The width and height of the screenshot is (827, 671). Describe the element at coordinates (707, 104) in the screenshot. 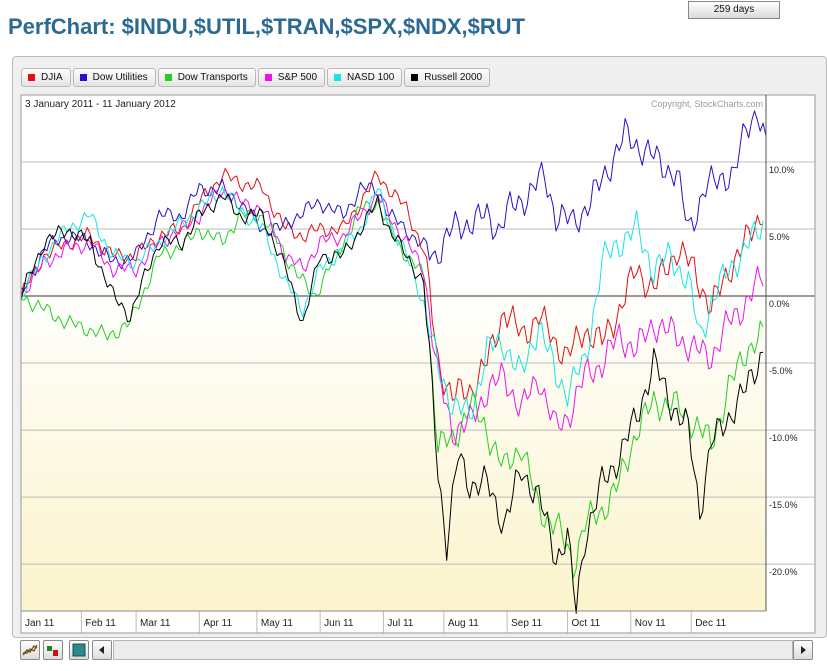

I see `copyright-label: Copyright, StockCharts.com` at that location.